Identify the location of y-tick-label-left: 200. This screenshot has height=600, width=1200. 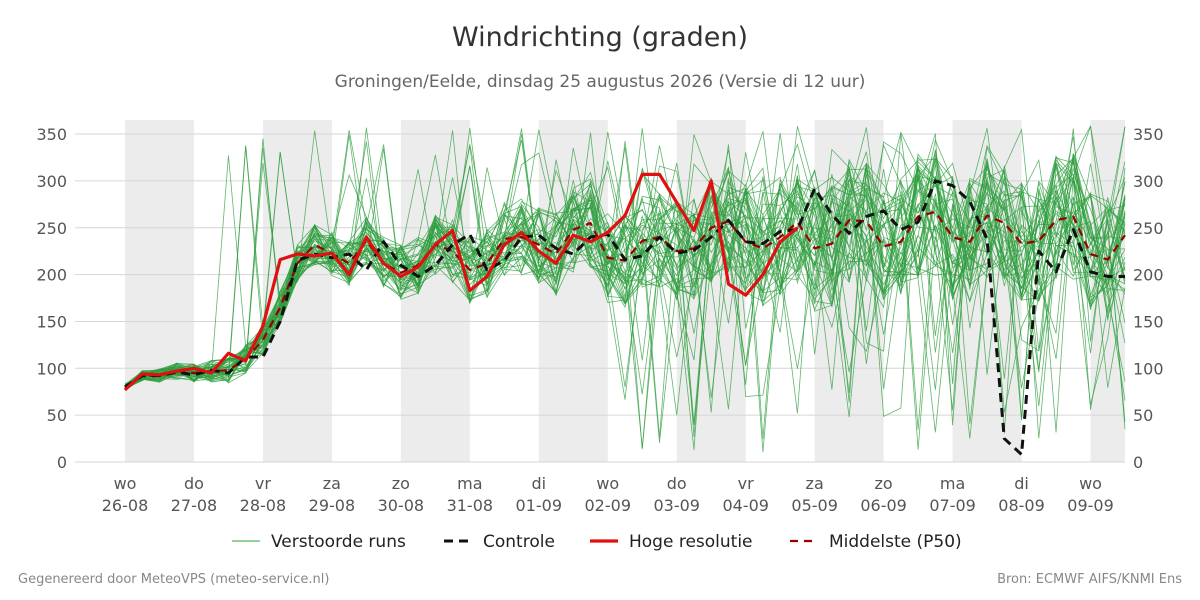
(51, 275).